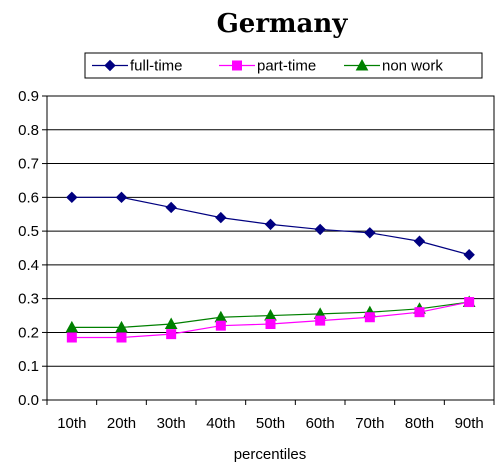  What do you see at coordinates (28, 332) in the screenshot?
I see `y-tick-label: 0.2` at bounding box center [28, 332].